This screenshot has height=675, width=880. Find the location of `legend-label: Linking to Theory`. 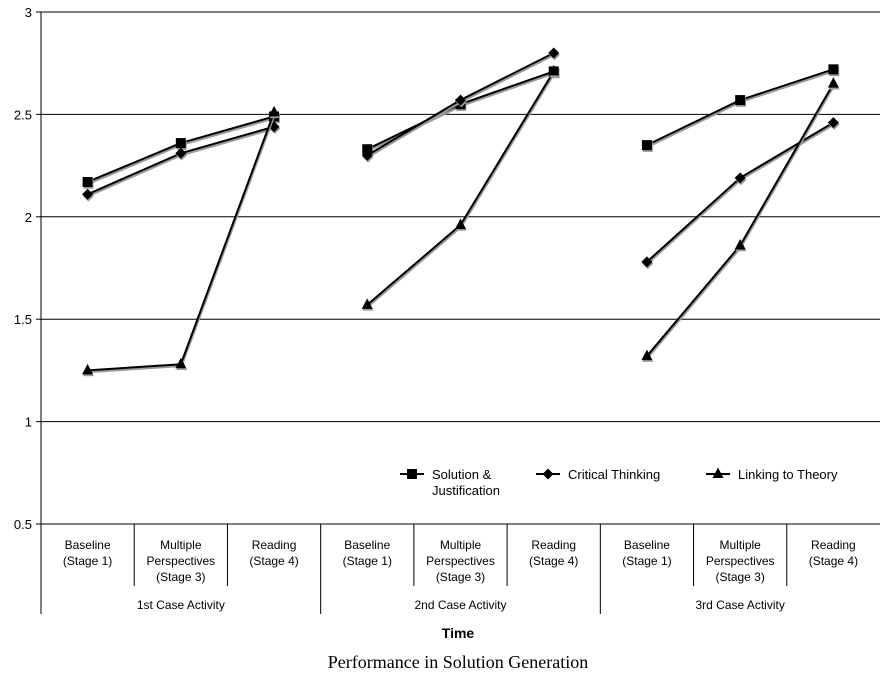

legend-label: Linking to Theory is located at coordinates (788, 474).